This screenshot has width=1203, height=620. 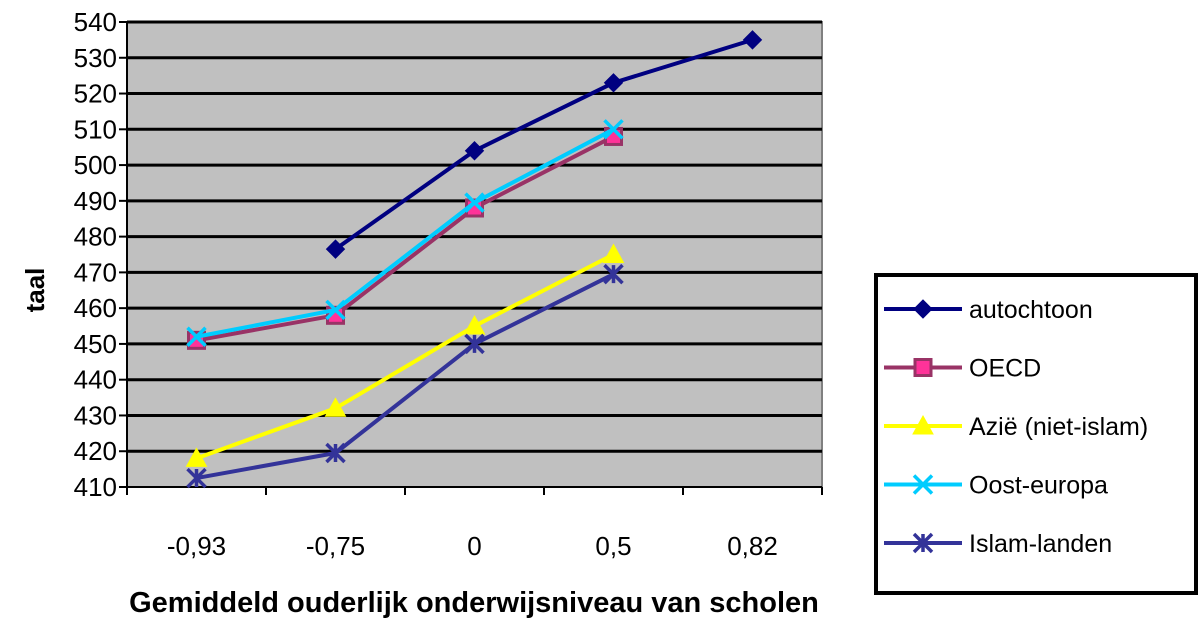 I want to click on y-axis-label: taal, so click(x=35, y=290).